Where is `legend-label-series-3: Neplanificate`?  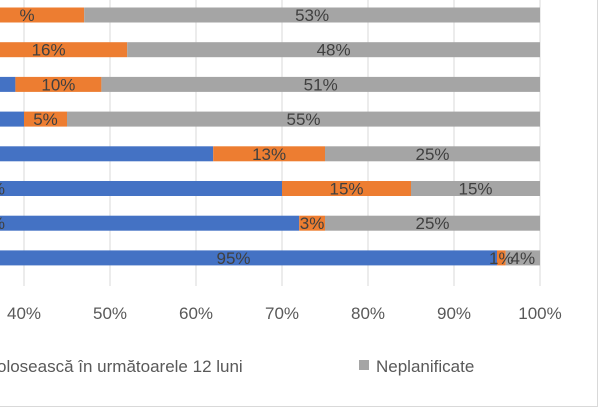
legend-label-series-3: Neplanificate is located at coordinates (425, 366).